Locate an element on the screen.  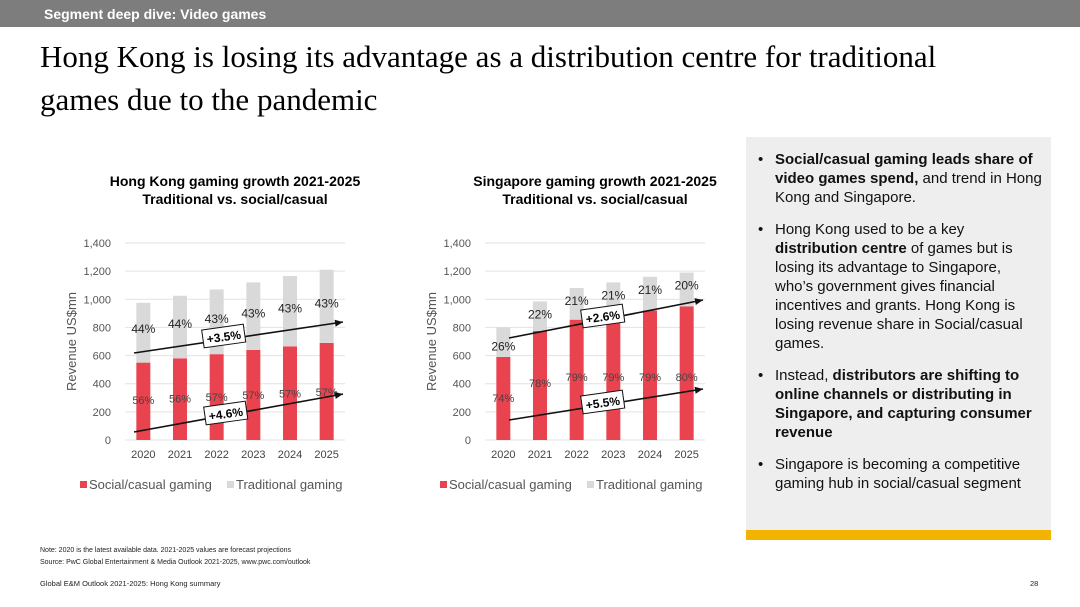
y-tick-label: 400 is located at coordinates (102, 385).